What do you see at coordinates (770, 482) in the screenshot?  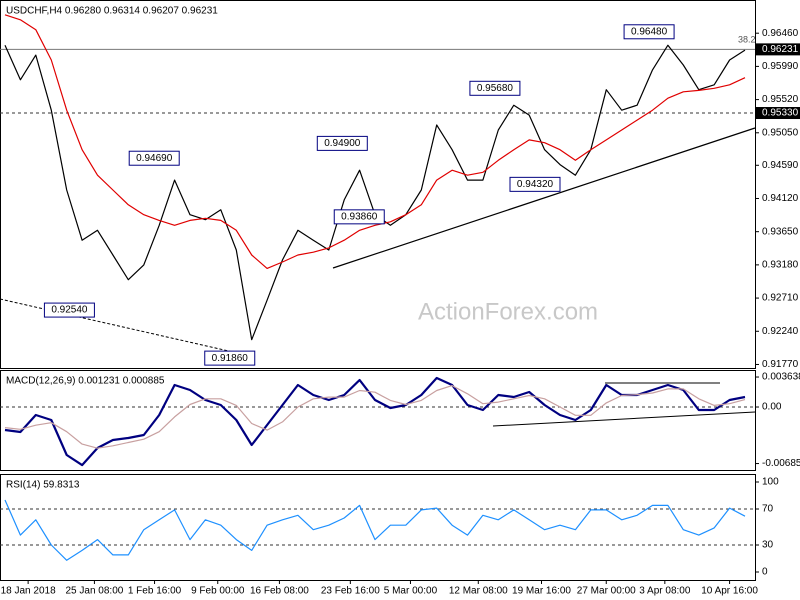 I see `y-tick-label: 100` at bounding box center [770, 482].